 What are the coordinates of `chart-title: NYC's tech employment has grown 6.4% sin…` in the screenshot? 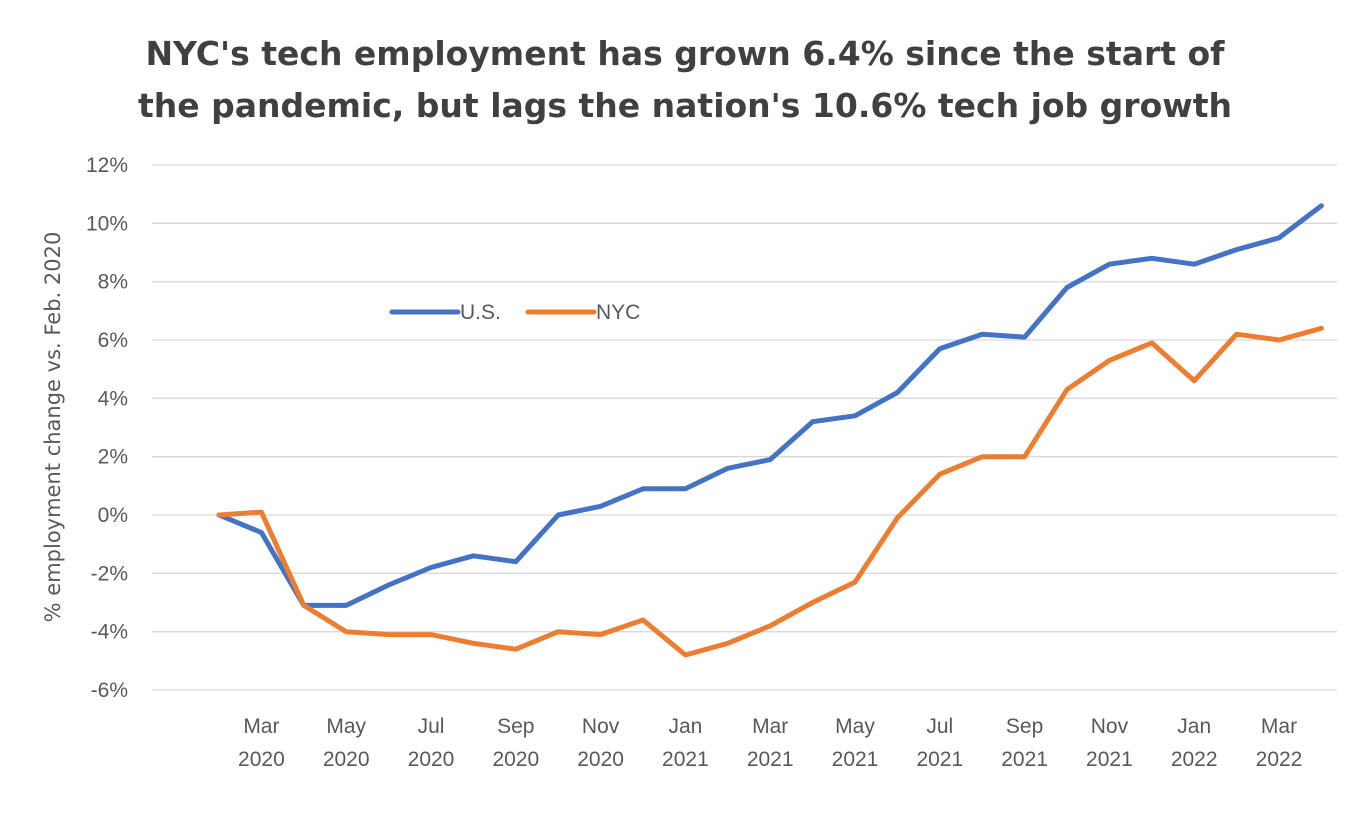 It's located at (685, 80).